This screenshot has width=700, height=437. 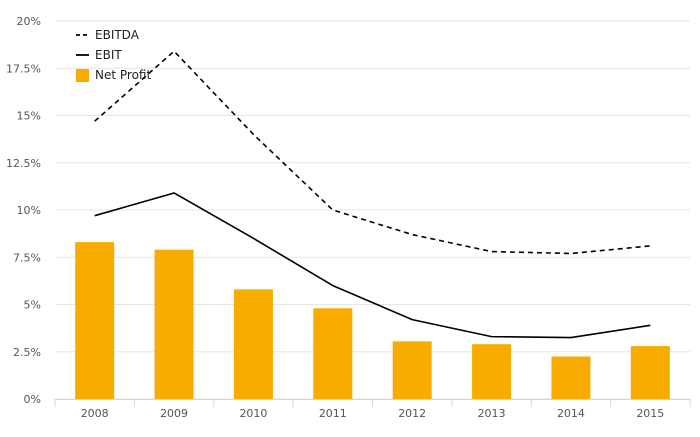 What do you see at coordinates (82, 75) in the screenshot?
I see `legend-swatch-net-profit` at bounding box center [82, 75].